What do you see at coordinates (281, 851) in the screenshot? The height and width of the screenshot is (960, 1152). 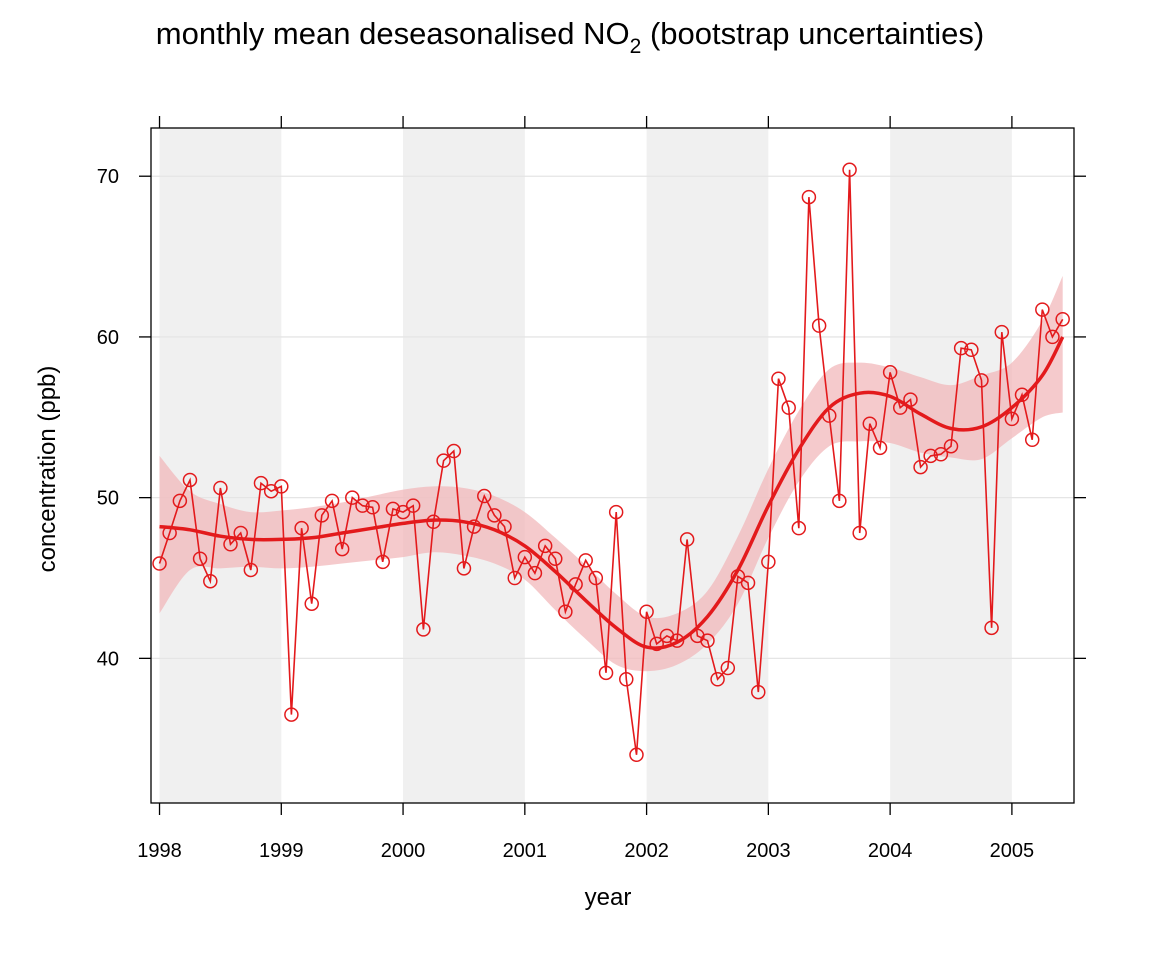 I see `x-tick-label: 1999` at bounding box center [281, 851].